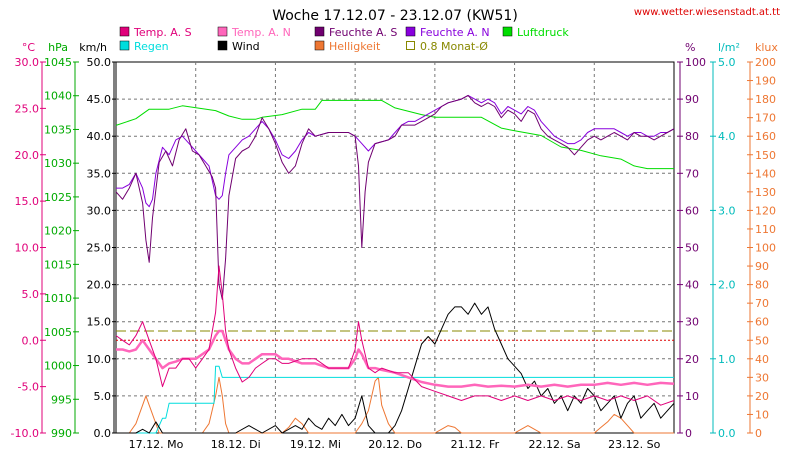 Image resolution: width=790 pixels, height=460 pixels. Describe the element at coordinates (394, 134) in the screenshot. I see `series-line-luftdruck` at that location.